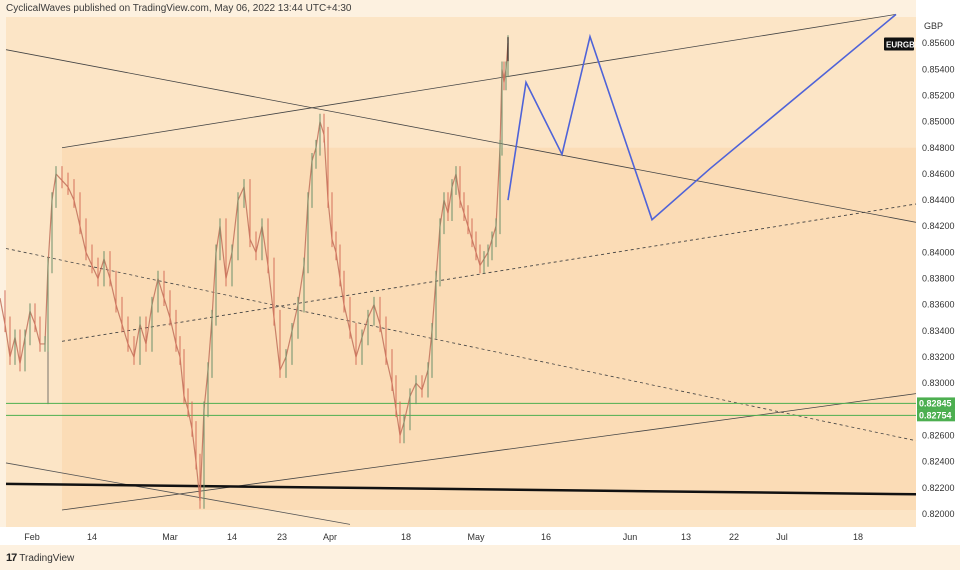  I want to click on x-tick-label: 23, so click(282, 537).